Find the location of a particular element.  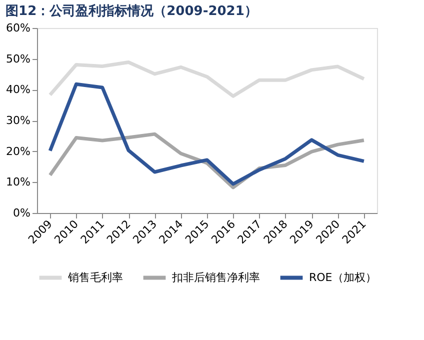

line-series is located at coordinates (207, 79).